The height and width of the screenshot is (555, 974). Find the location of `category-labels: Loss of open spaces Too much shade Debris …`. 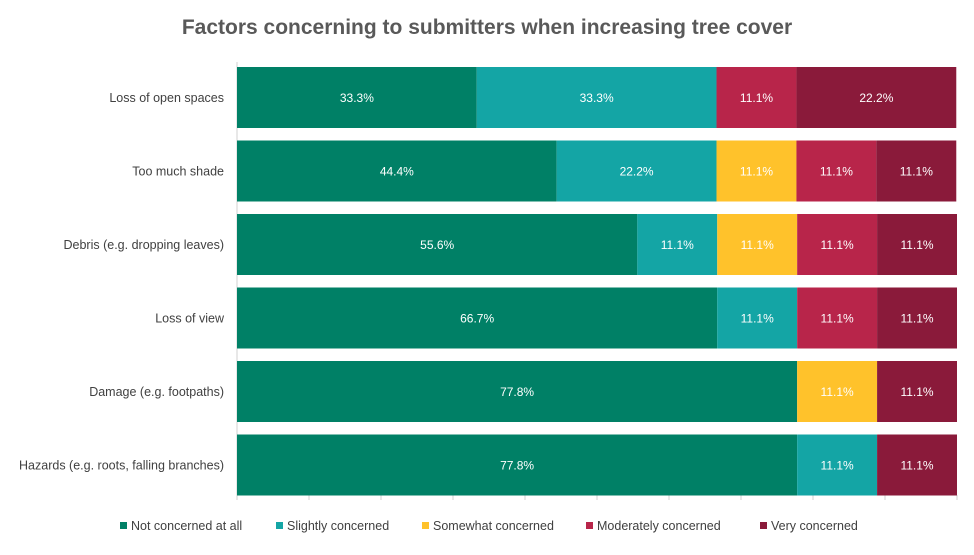

category-labels: Loss of open spaces Too much shade Debris … is located at coordinates (122, 282).